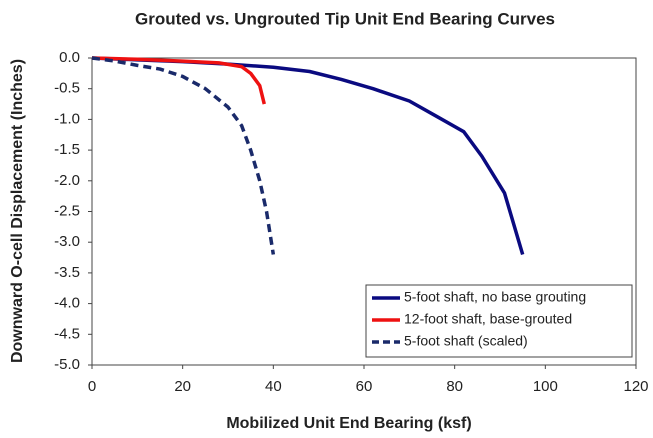 This screenshot has width=653, height=438. Describe the element at coordinates (495, 297) in the screenshot. I see `legend-label: 5-foot shaft, no base grouting` at that location.